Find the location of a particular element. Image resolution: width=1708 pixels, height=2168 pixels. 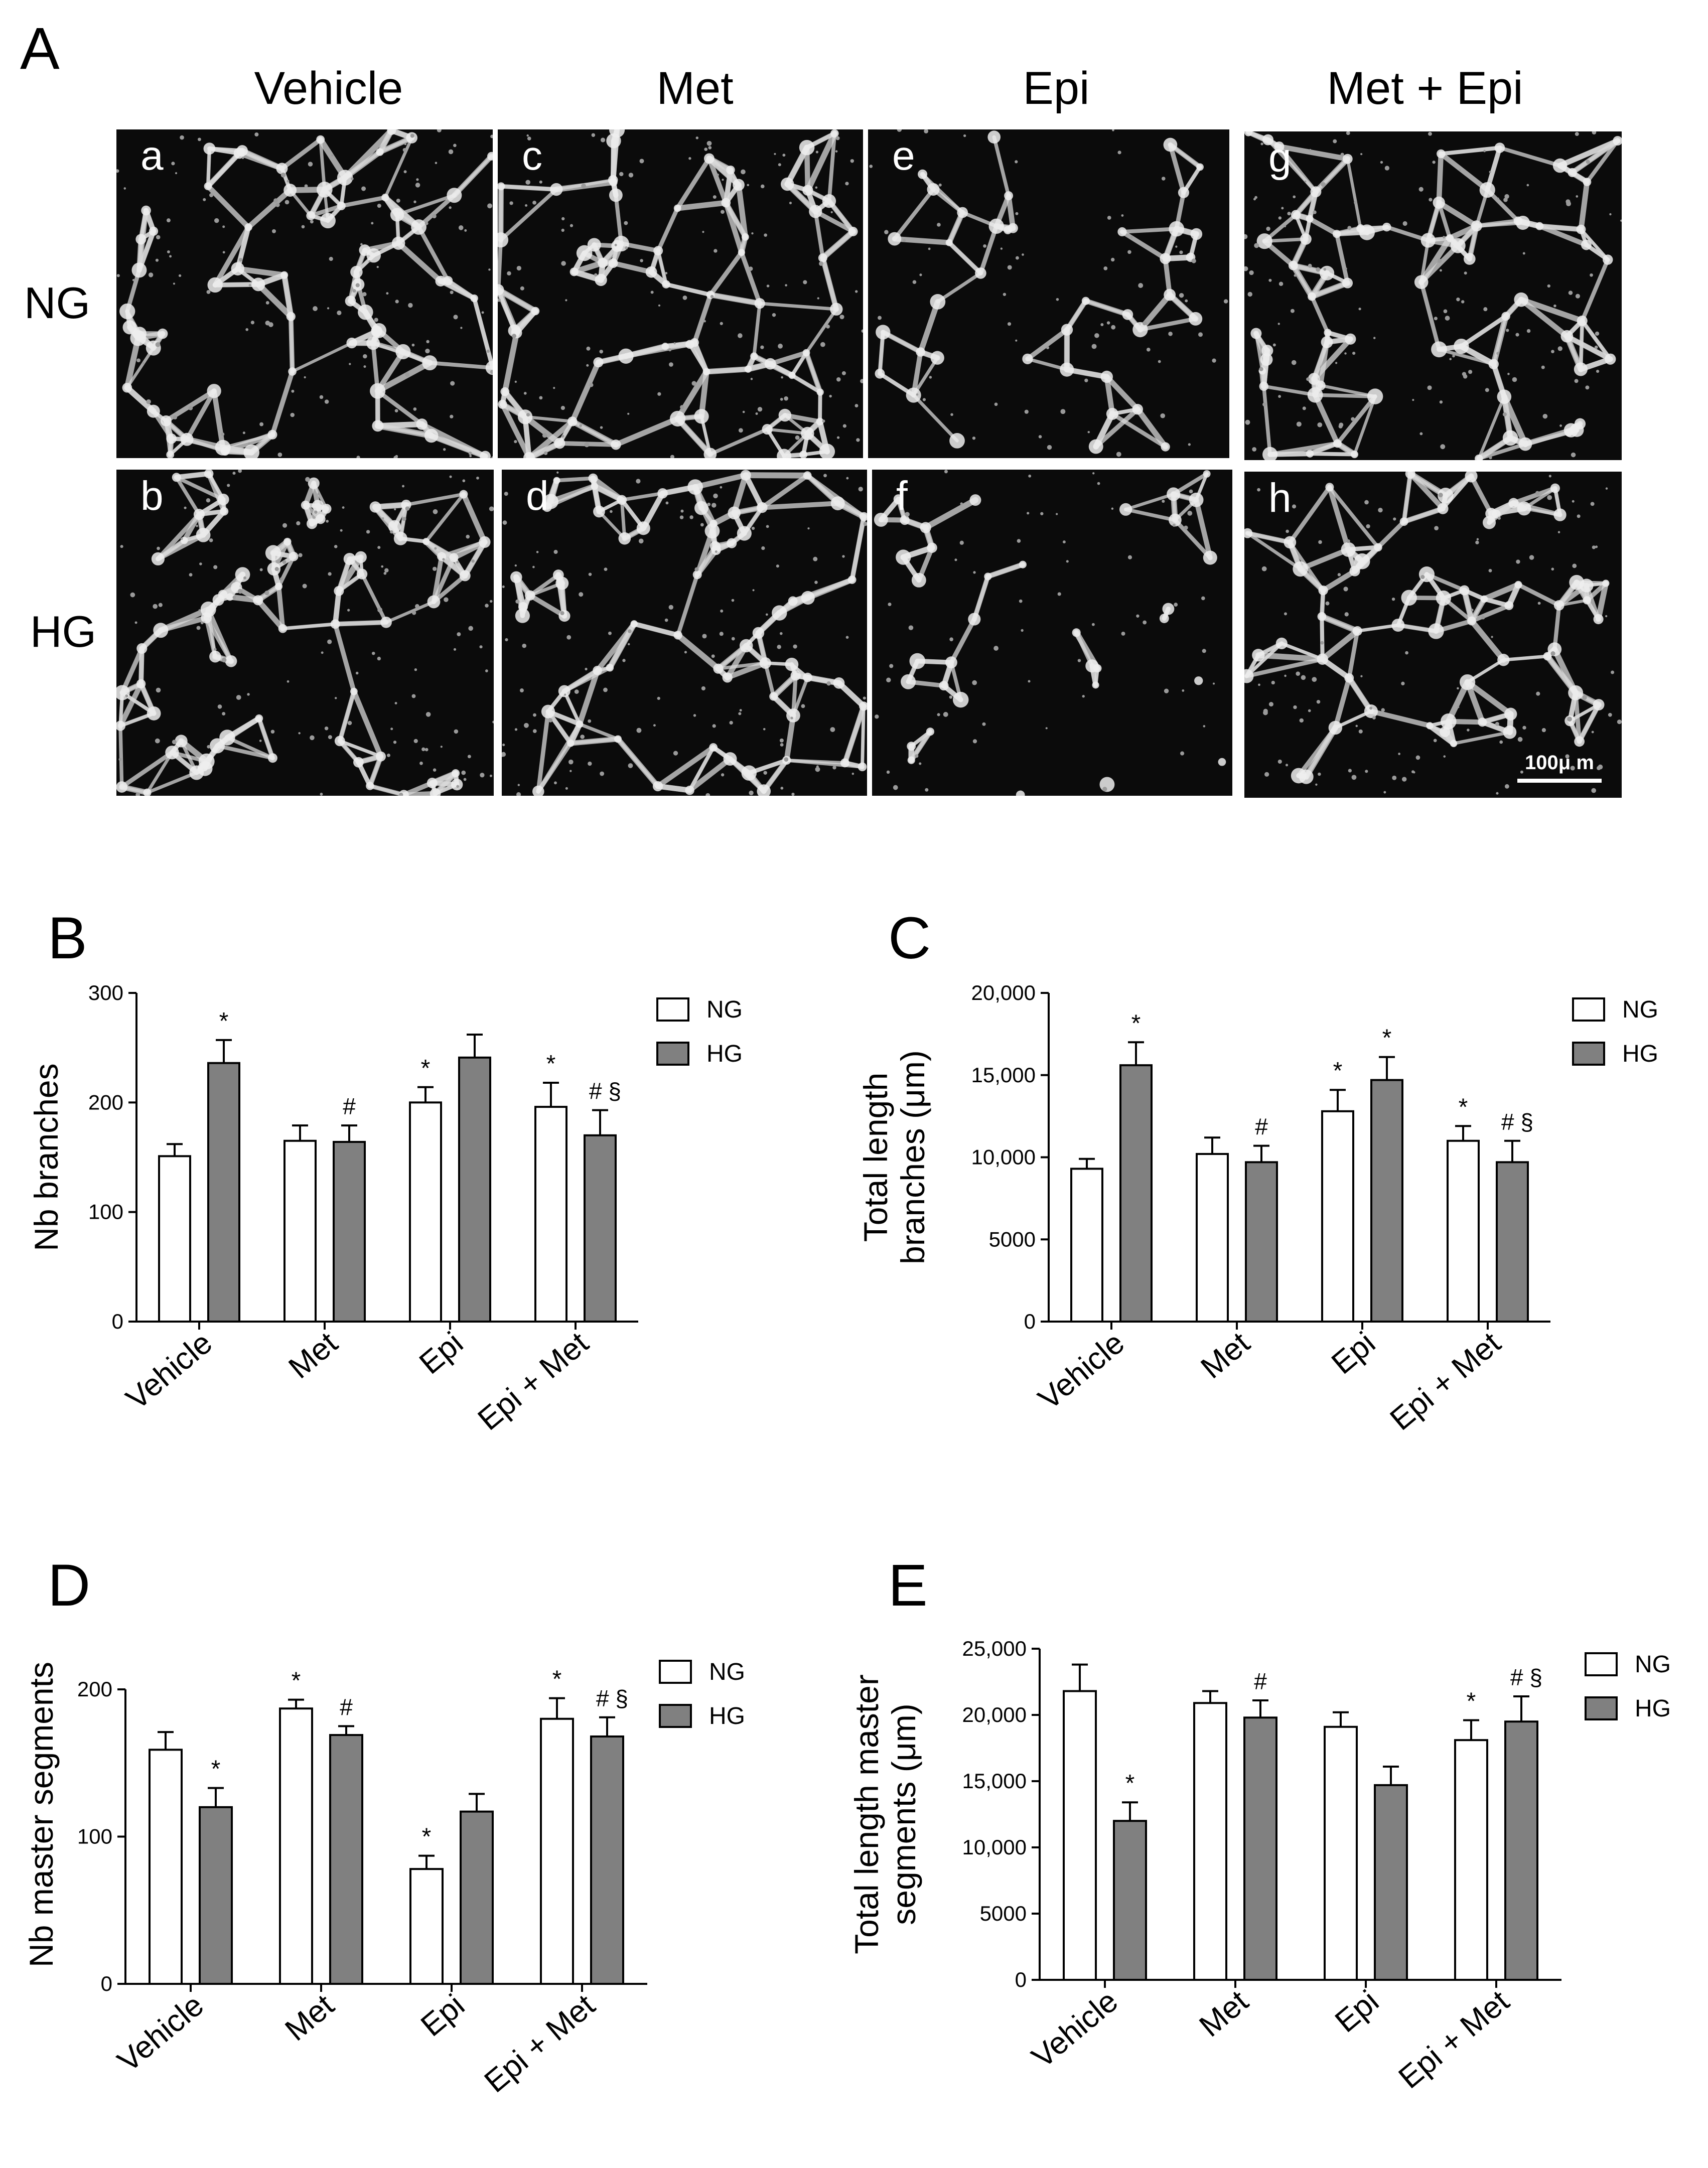

panel-letter: E is located at coordinates (908, 1585).